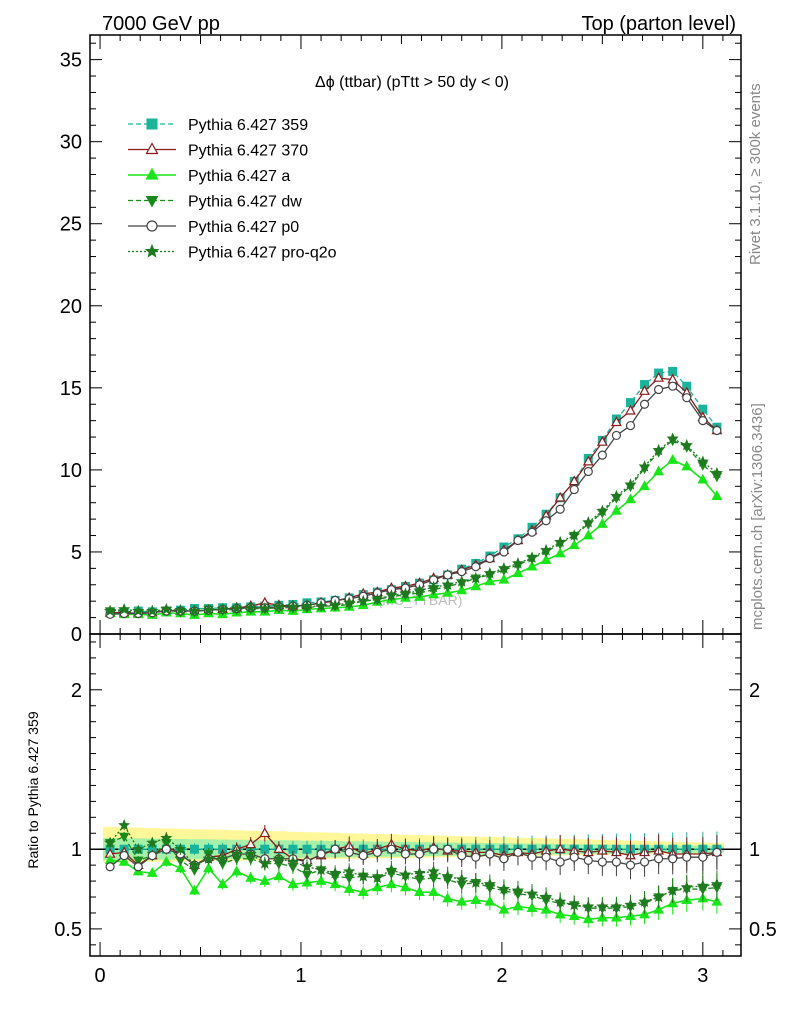 The image size is (786, 1024). Describe the element at coordinates (33, 789) in the screenshot. I see `ratio-ylabel: Ratio to Pythia 6.427 359` at that location.